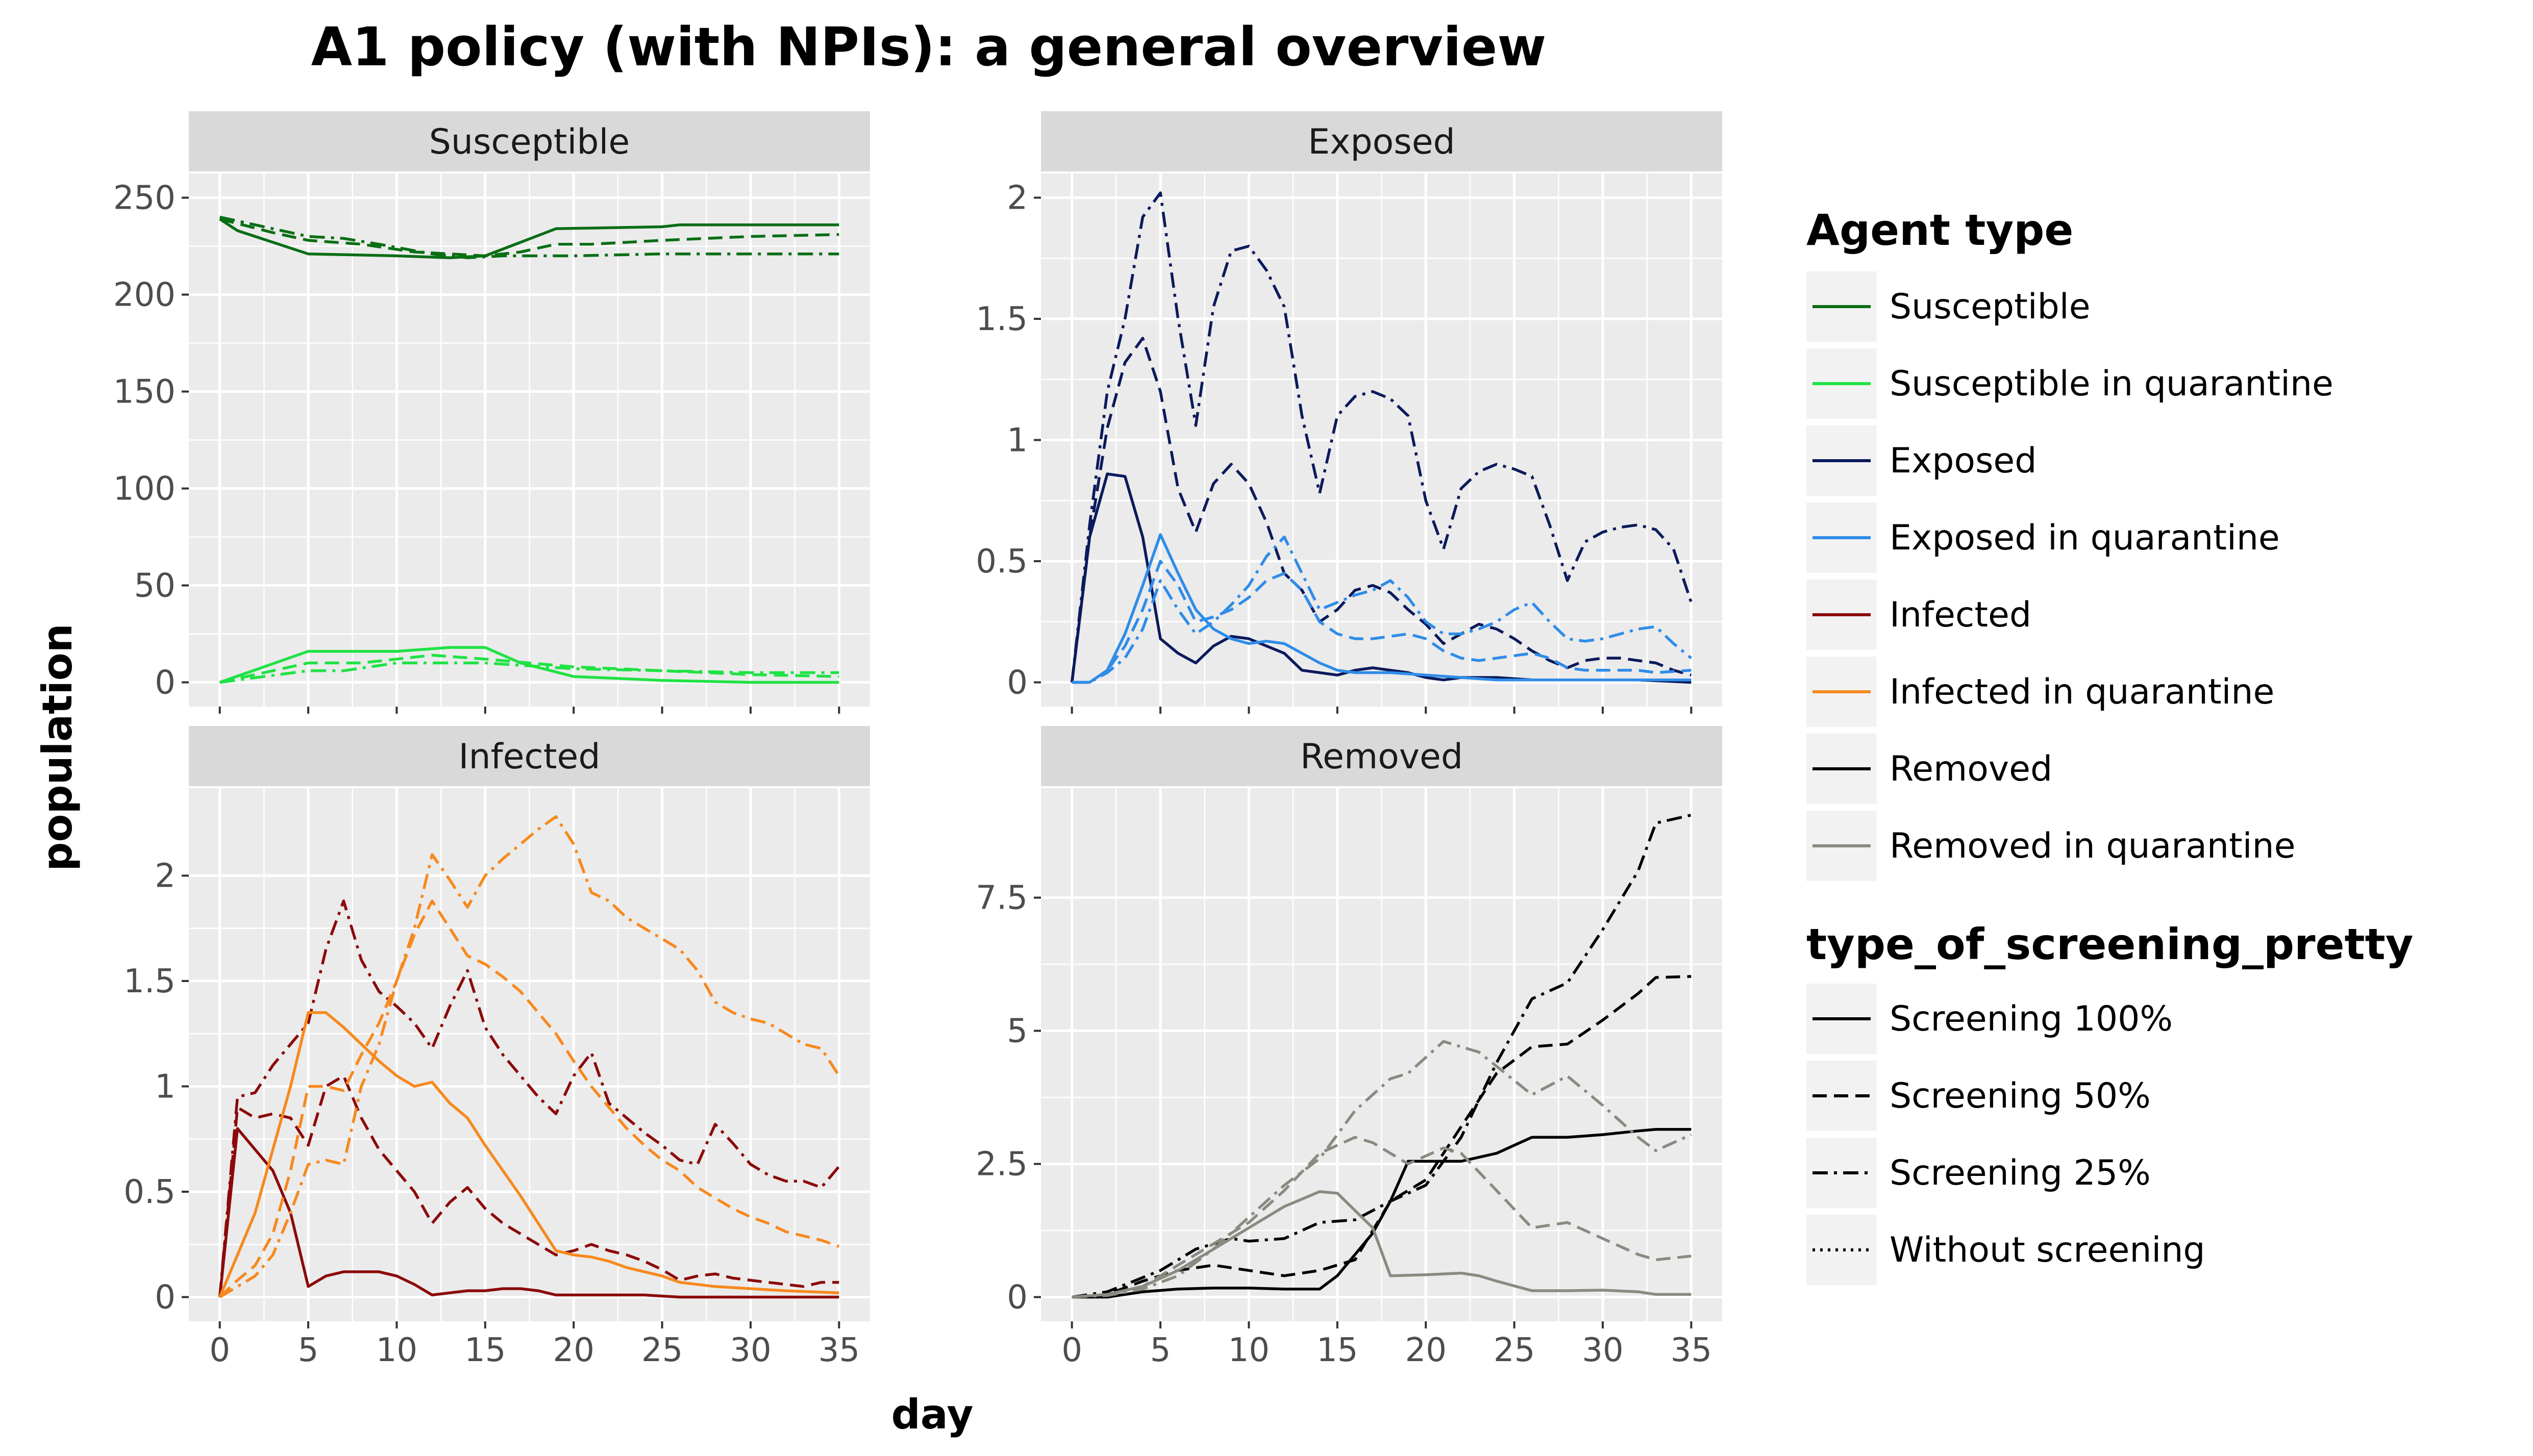  Describe the element at coordinates (145, 489) in the screenshot. I see `y-tick-label: 100` at that location.